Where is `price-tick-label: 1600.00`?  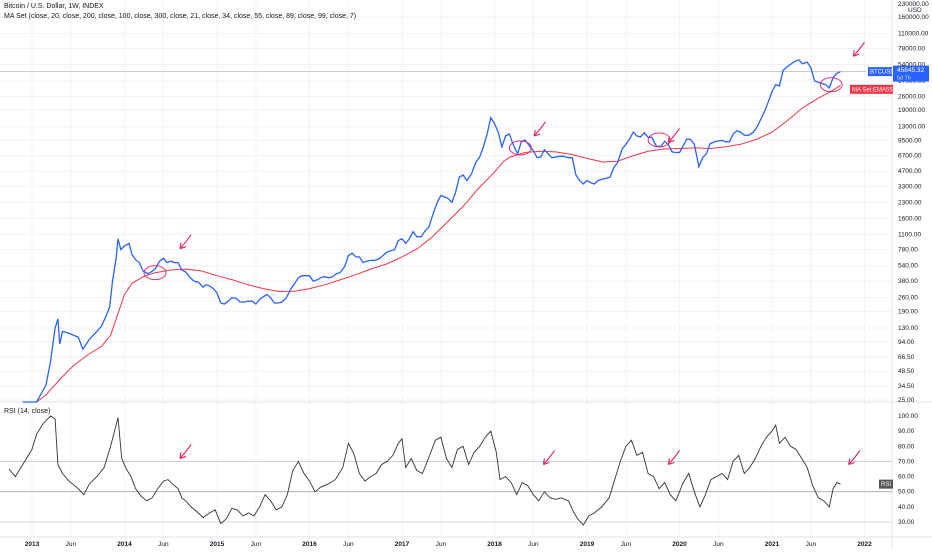 price-tick-label: 1600.00 is located at coordinates (910, 218).